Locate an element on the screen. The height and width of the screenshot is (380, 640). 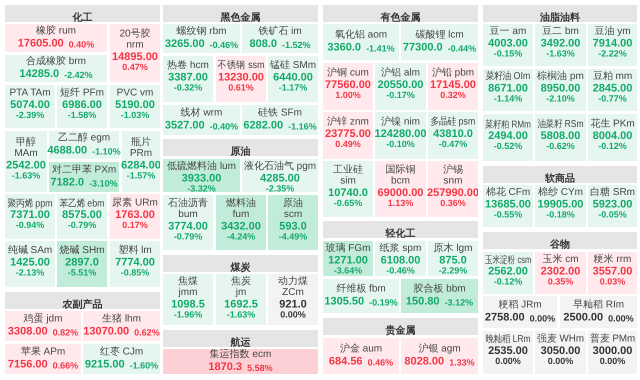
data-label: -1.17% is located at coordinates (293, 87).